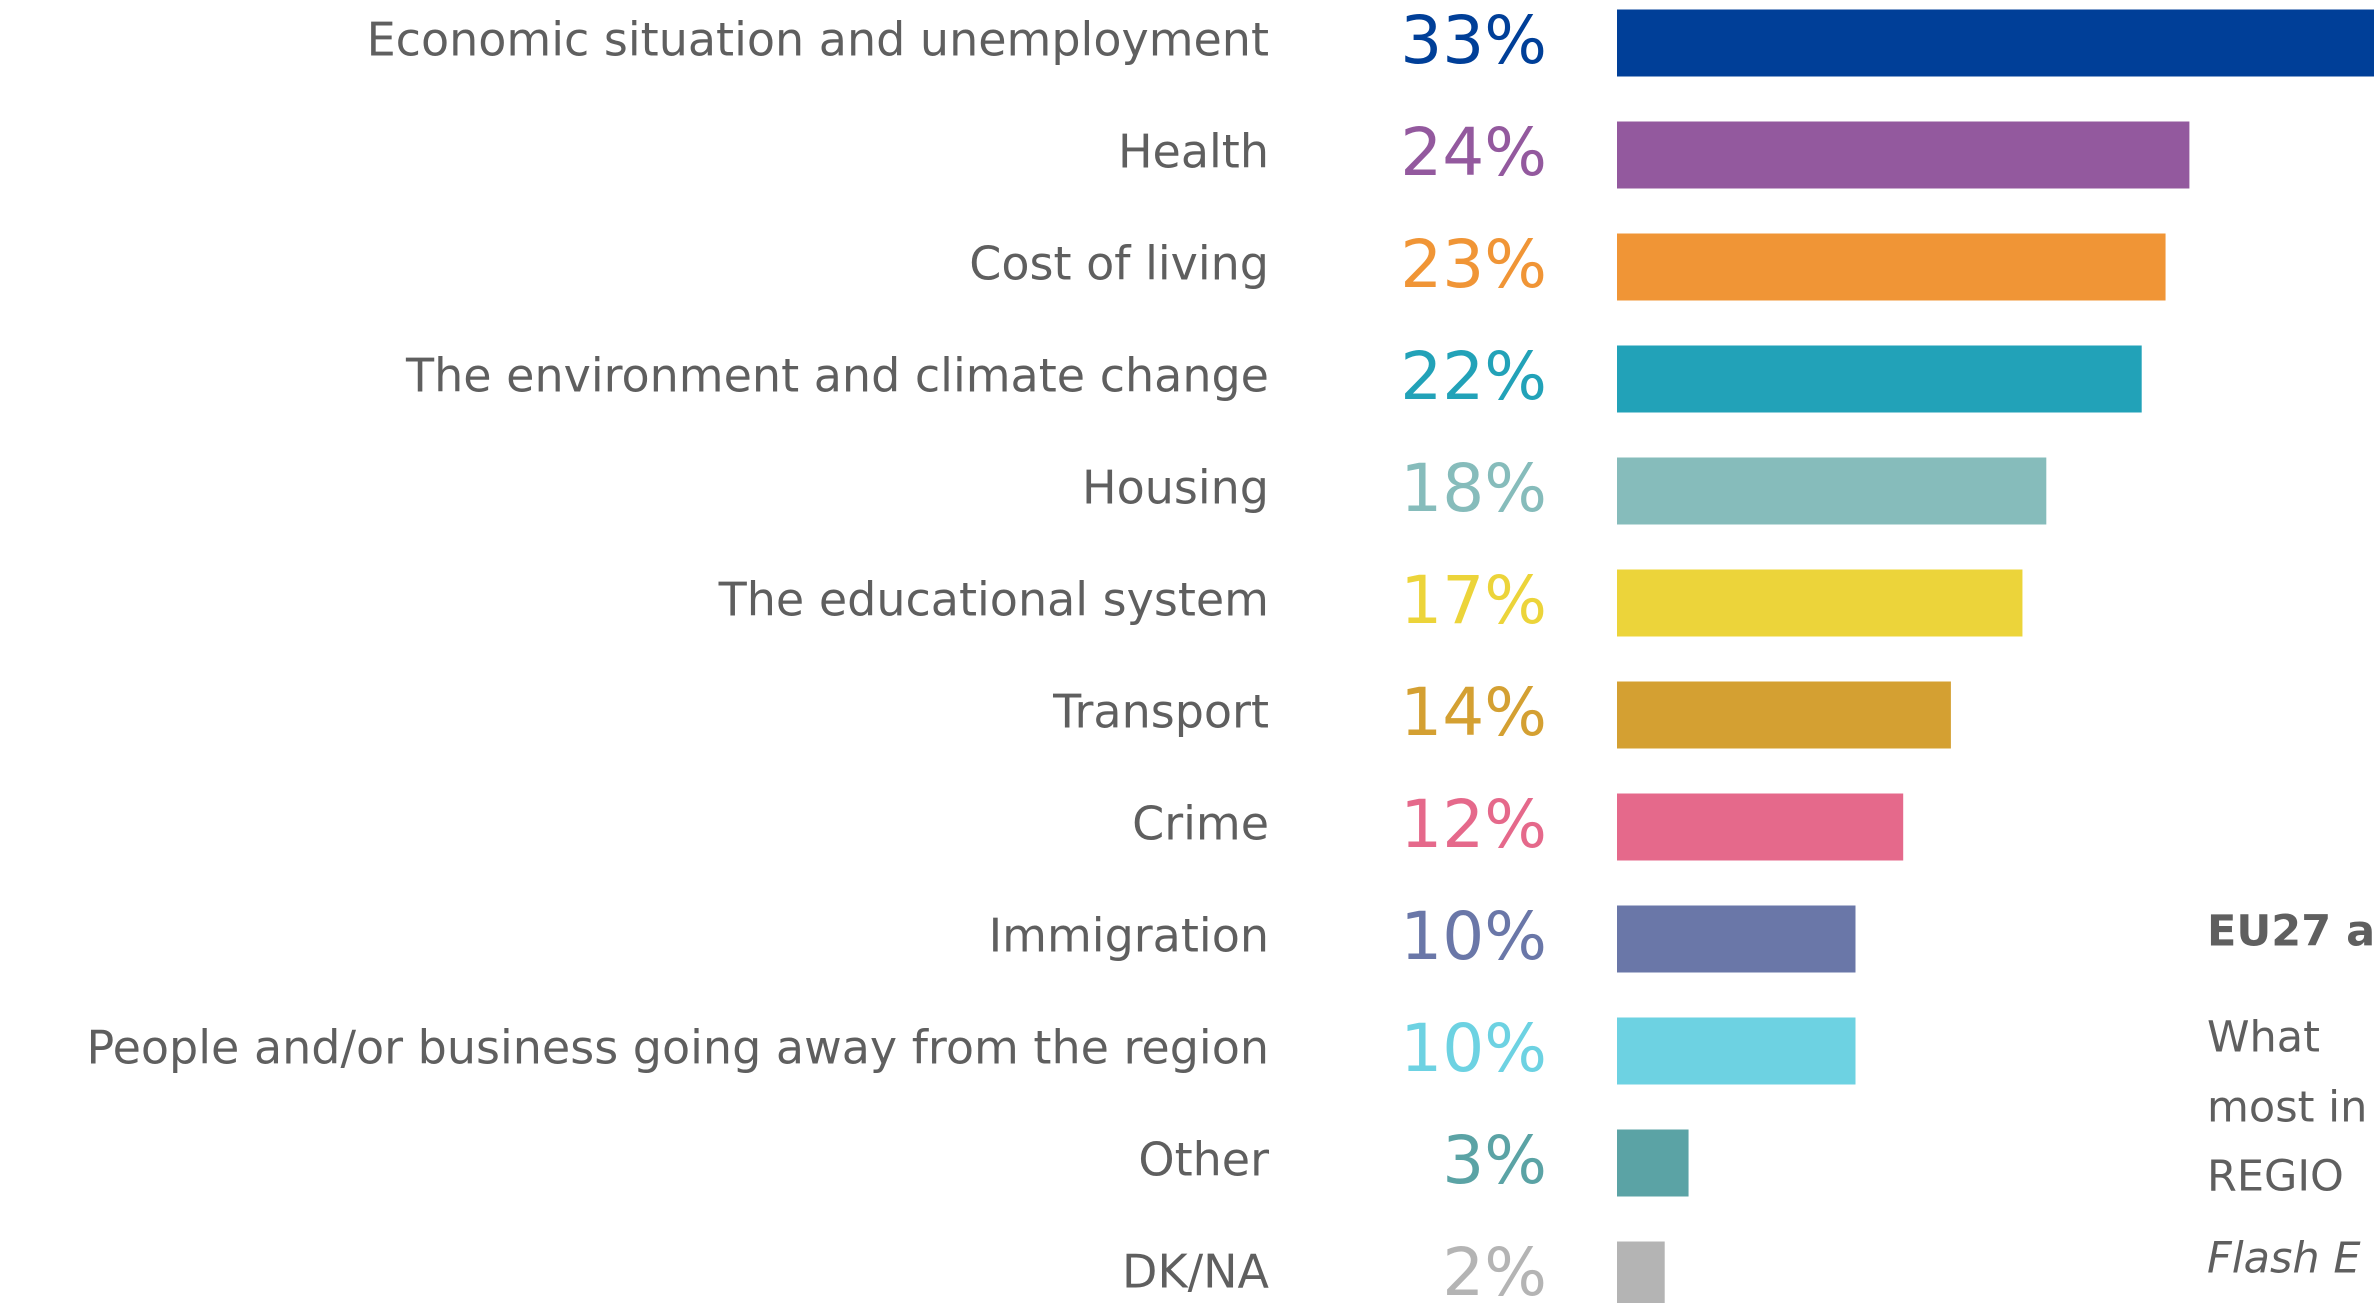 This screenshot has height=1303, width=2374. What do you see at coordinates (1200, 824) in the screenshot?
I see `category-label: Crime` at bounding box center [1200, 824].